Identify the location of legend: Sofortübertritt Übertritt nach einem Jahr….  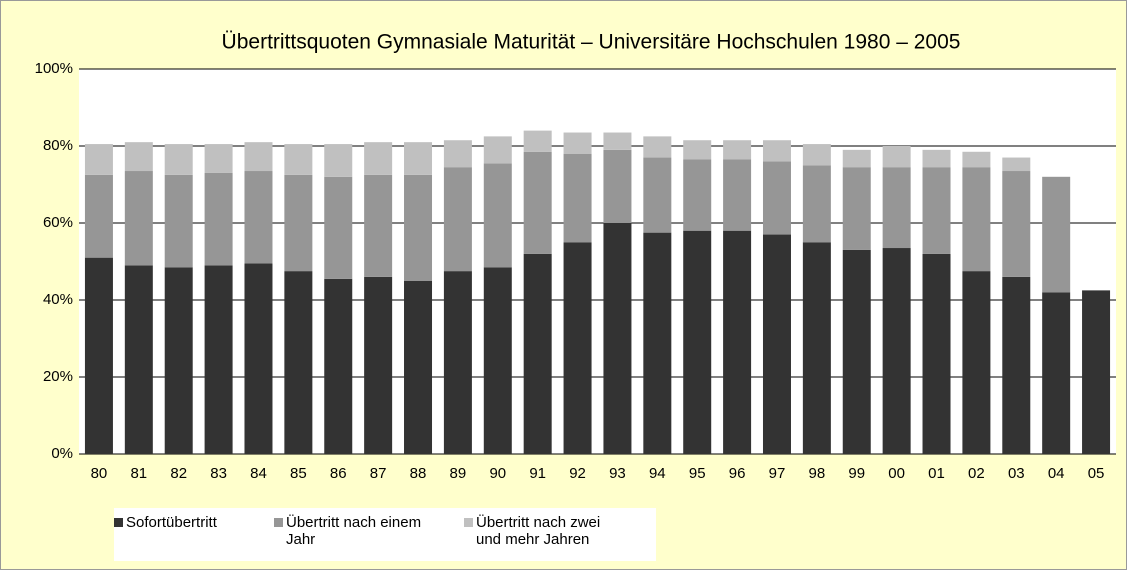
(385, 534).